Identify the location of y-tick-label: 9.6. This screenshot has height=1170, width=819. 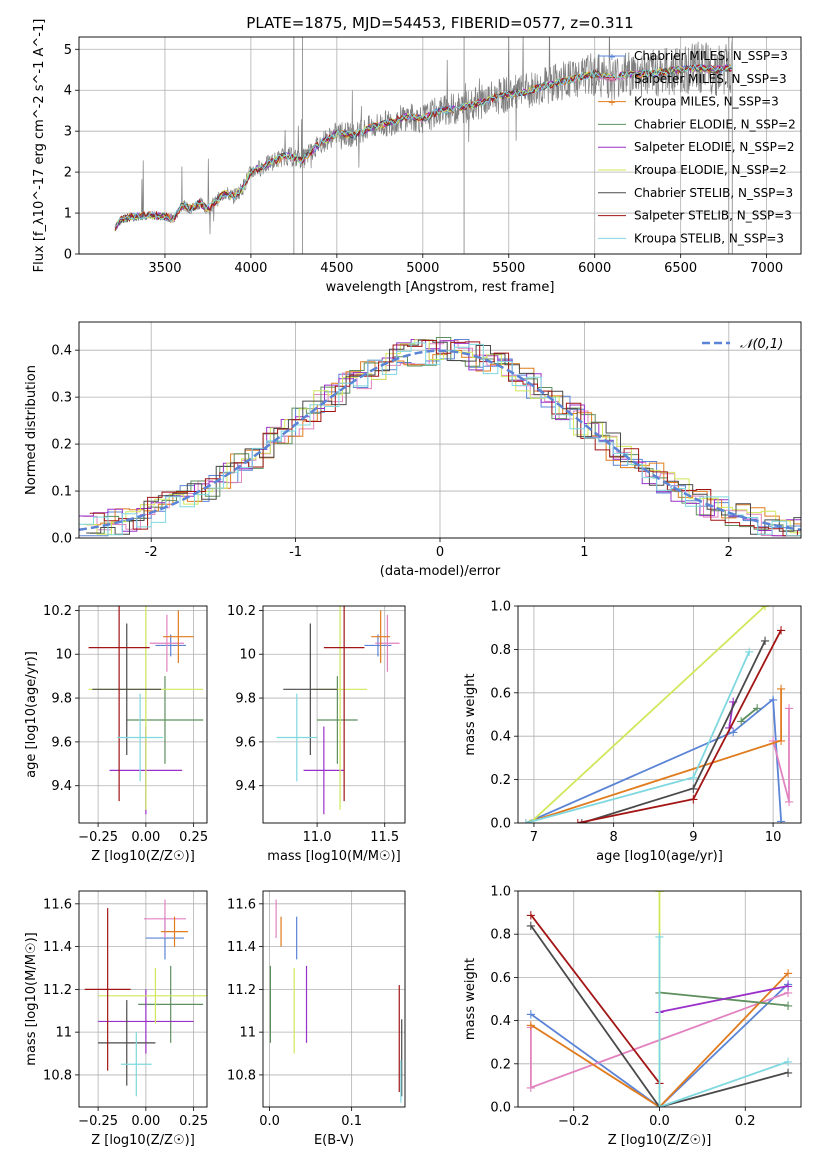
(245, 742).